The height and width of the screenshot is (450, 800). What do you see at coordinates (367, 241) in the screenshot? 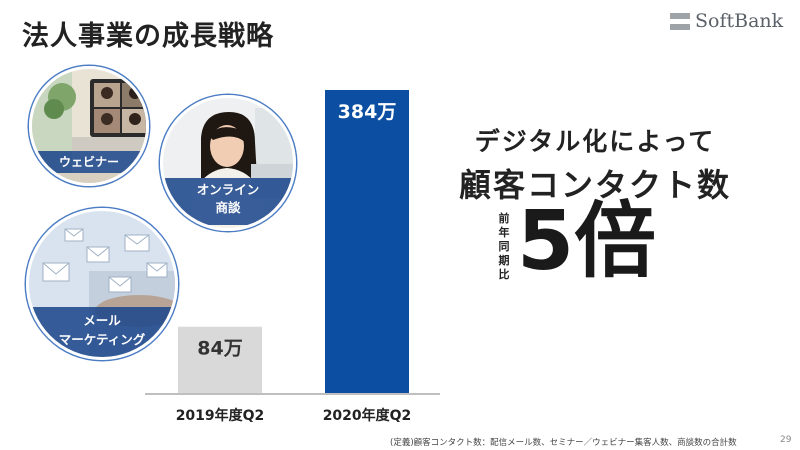
I see `bar-2020` at bounding box center [367, 241].